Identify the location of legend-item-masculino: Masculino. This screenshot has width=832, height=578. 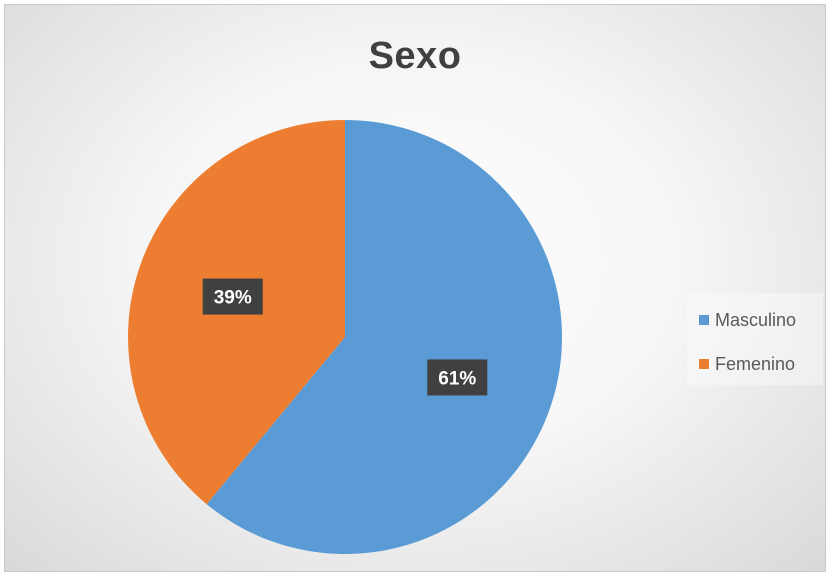
(755, 320).